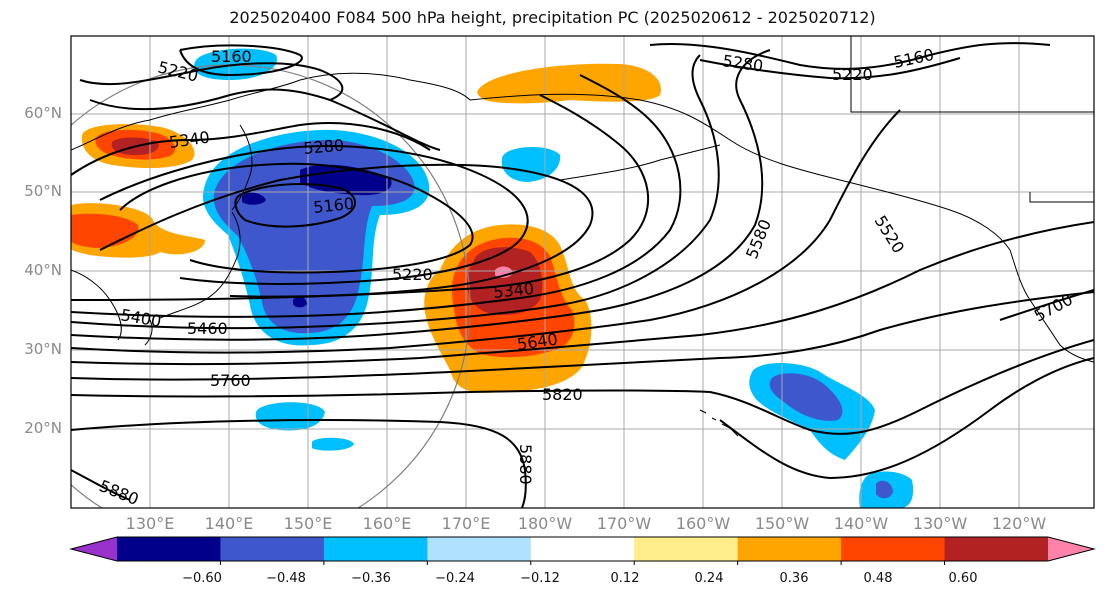 The height and width of the screenshot is (601, 1105). I want to click on lon-label: 160°E, so click(387, 523).